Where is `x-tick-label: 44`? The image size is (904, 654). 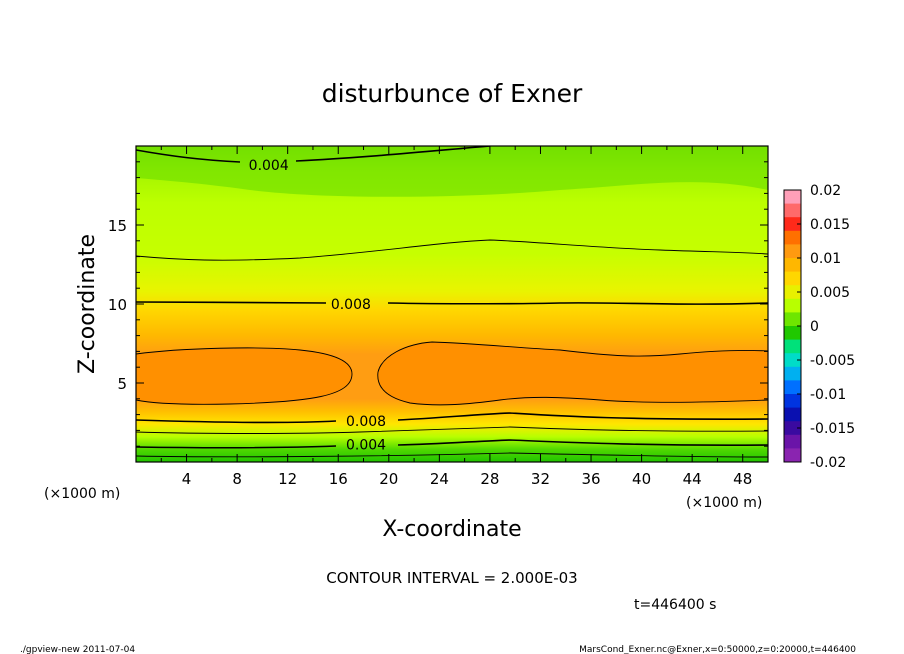
x-tick-label: 44 is located at coordinates (692, 479).